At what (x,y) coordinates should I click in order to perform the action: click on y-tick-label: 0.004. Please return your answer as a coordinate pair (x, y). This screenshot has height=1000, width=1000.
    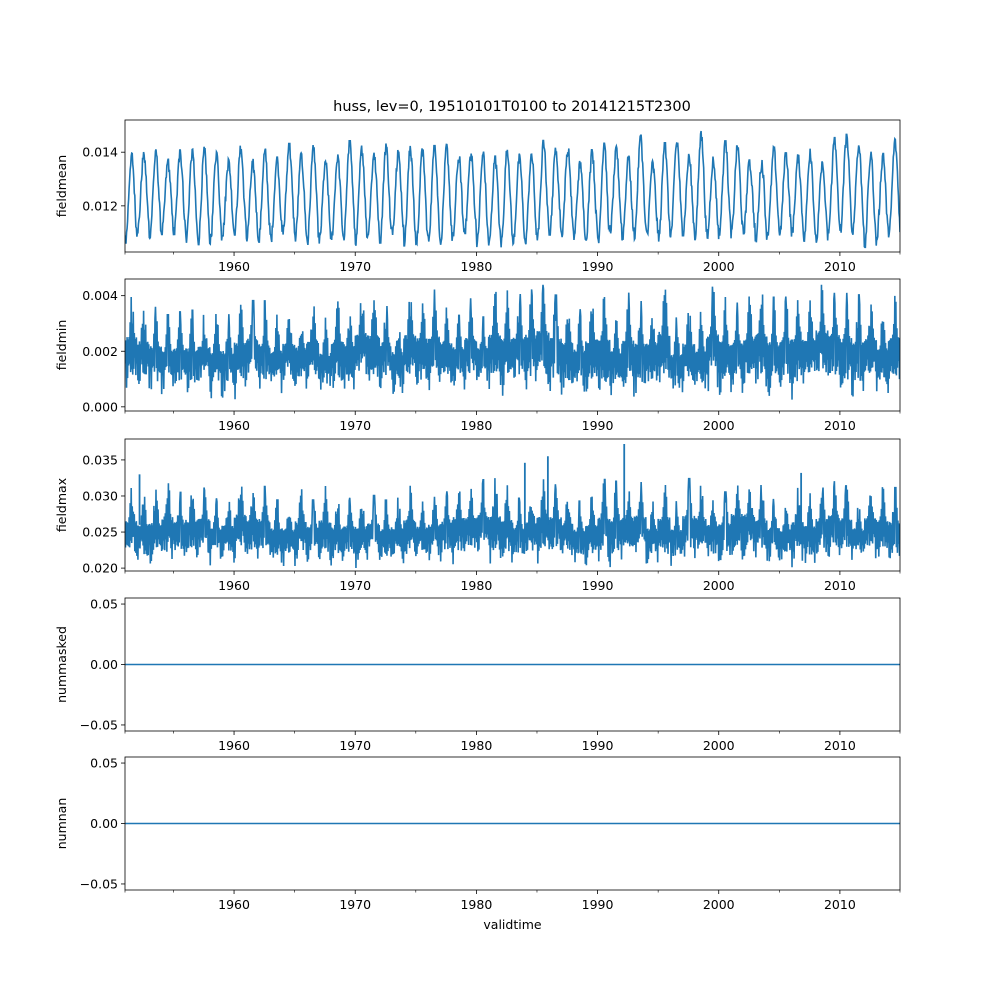
    Looking at the image, I should click on (100, 295).